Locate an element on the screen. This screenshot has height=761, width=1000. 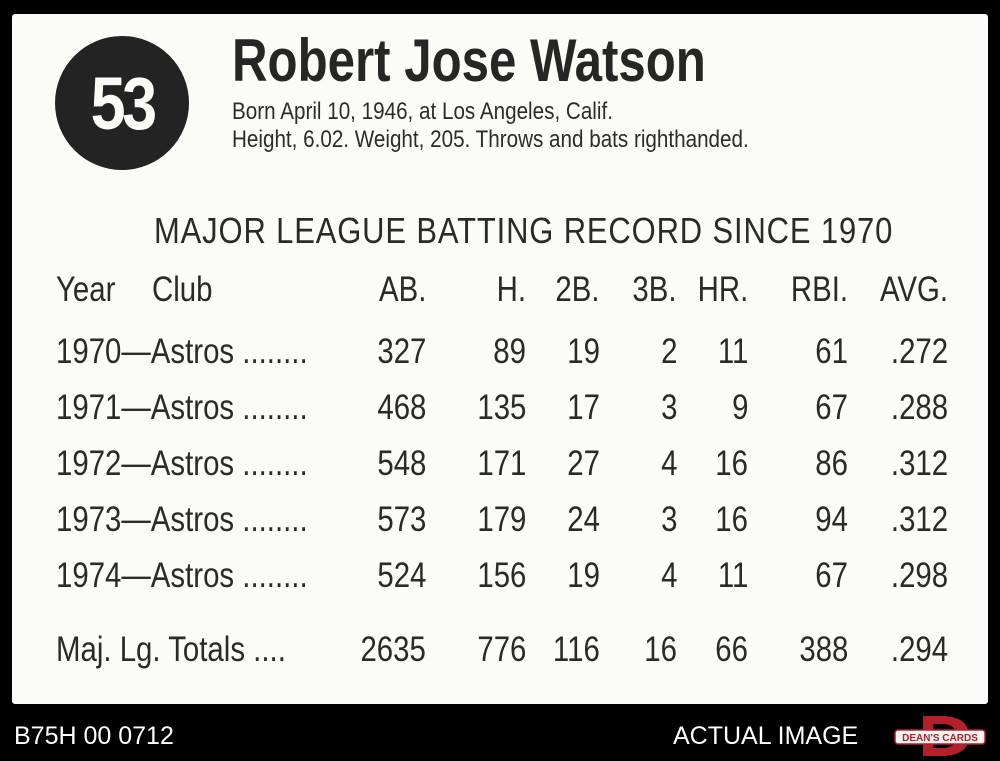
header-2b: 2B. is located at coordinates (577, 289).